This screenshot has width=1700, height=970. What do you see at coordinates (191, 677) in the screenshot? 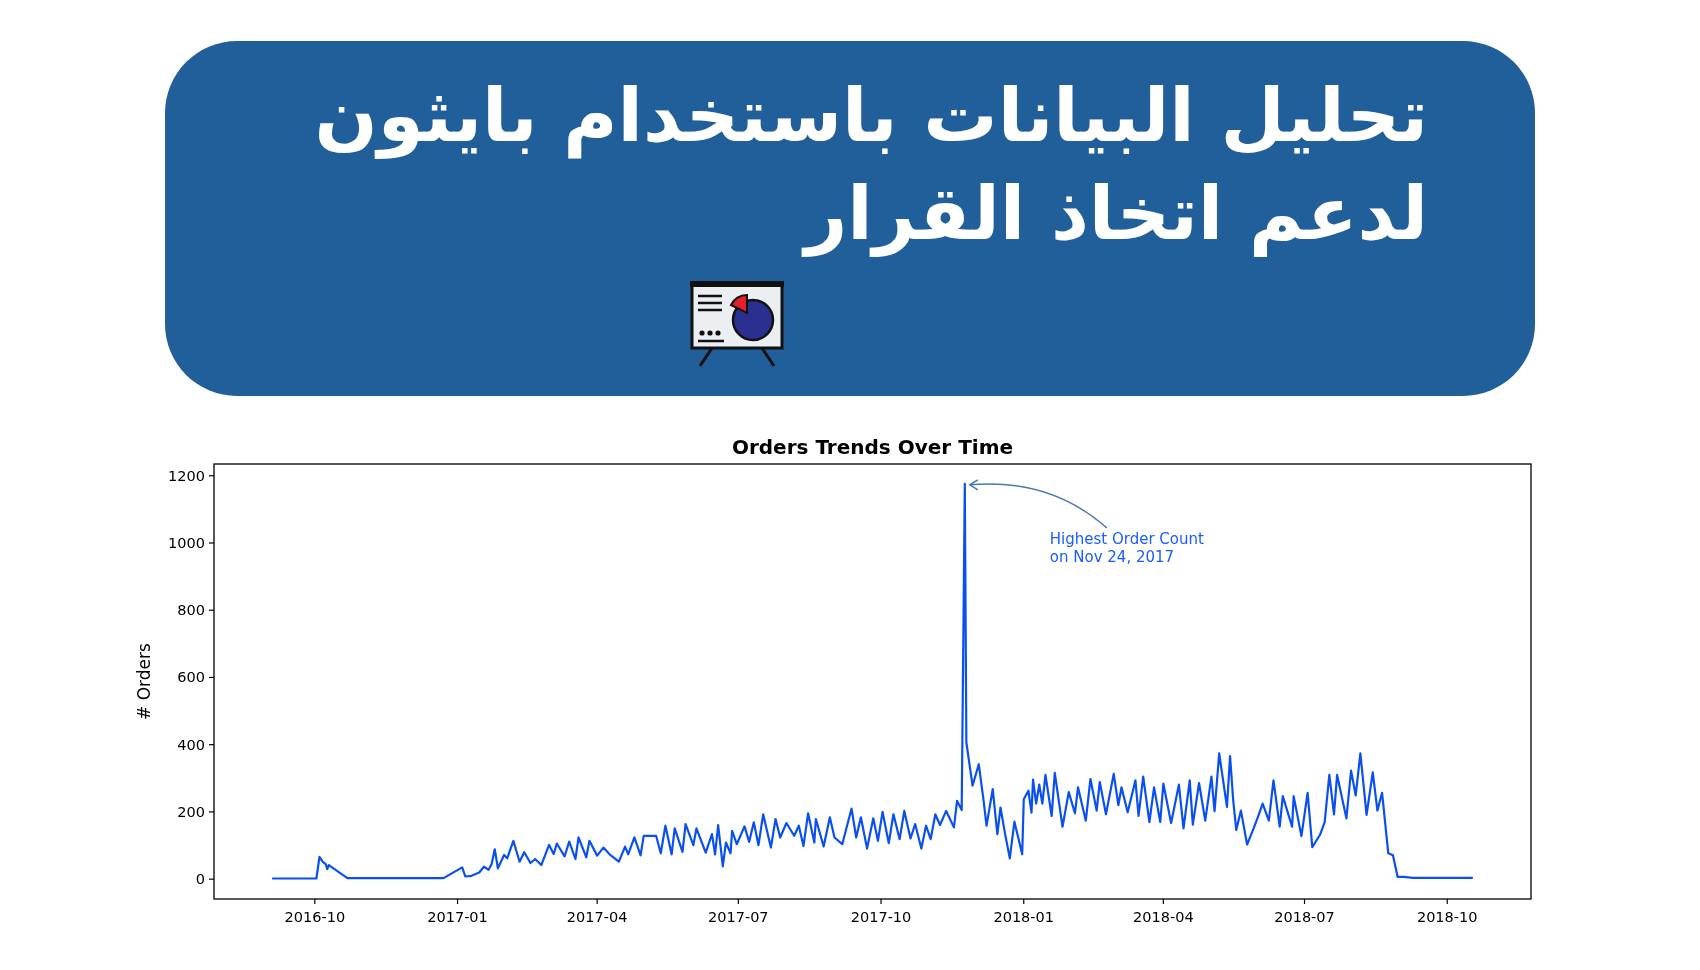
I see `y-tick-label: 600` at bounding box center [191, 677].